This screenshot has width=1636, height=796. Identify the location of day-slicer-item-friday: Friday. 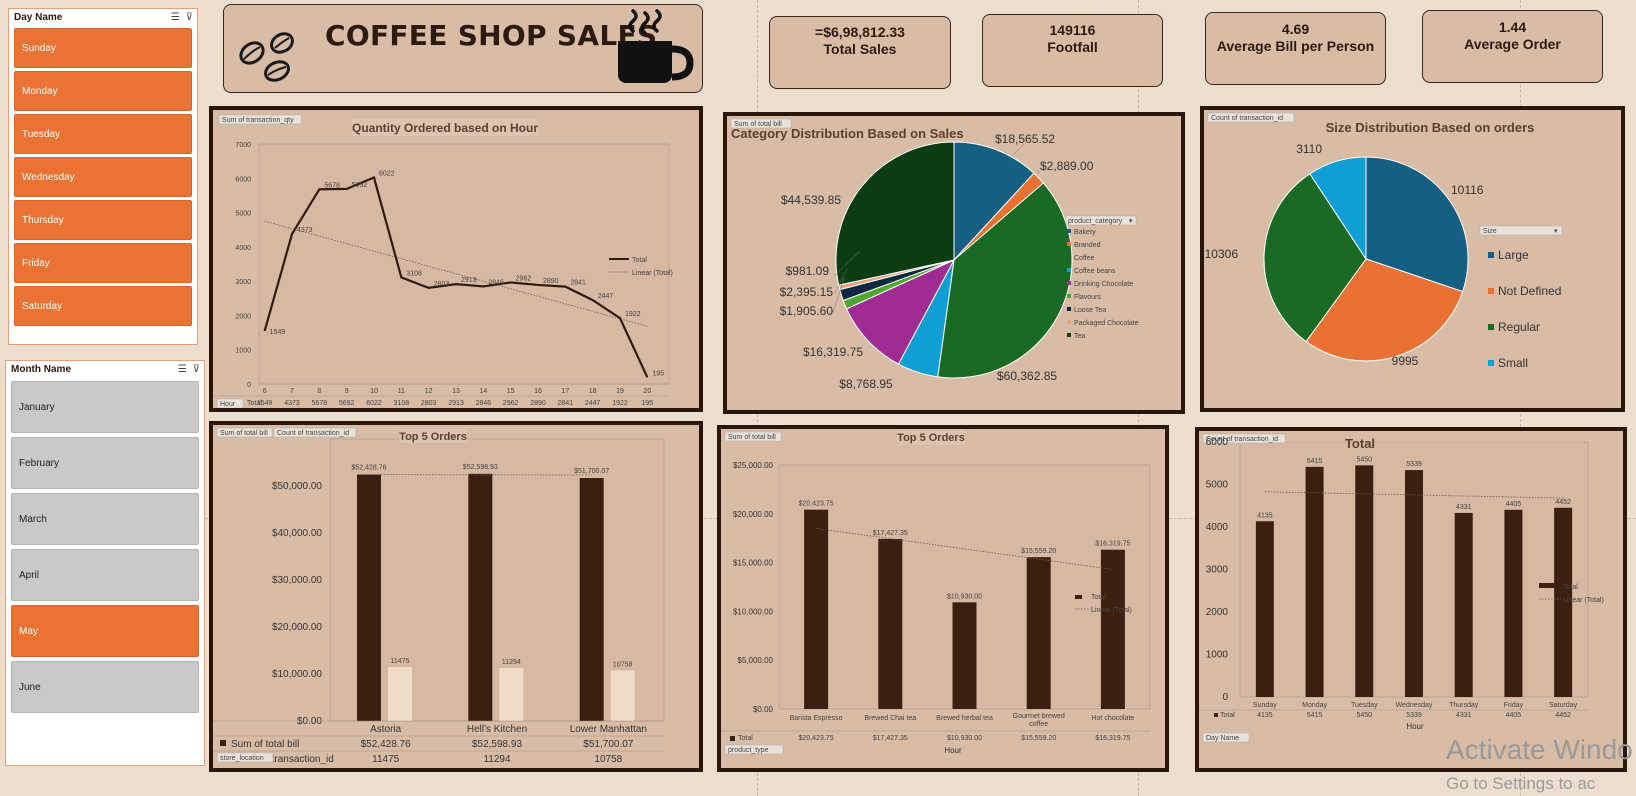
(103, 263).